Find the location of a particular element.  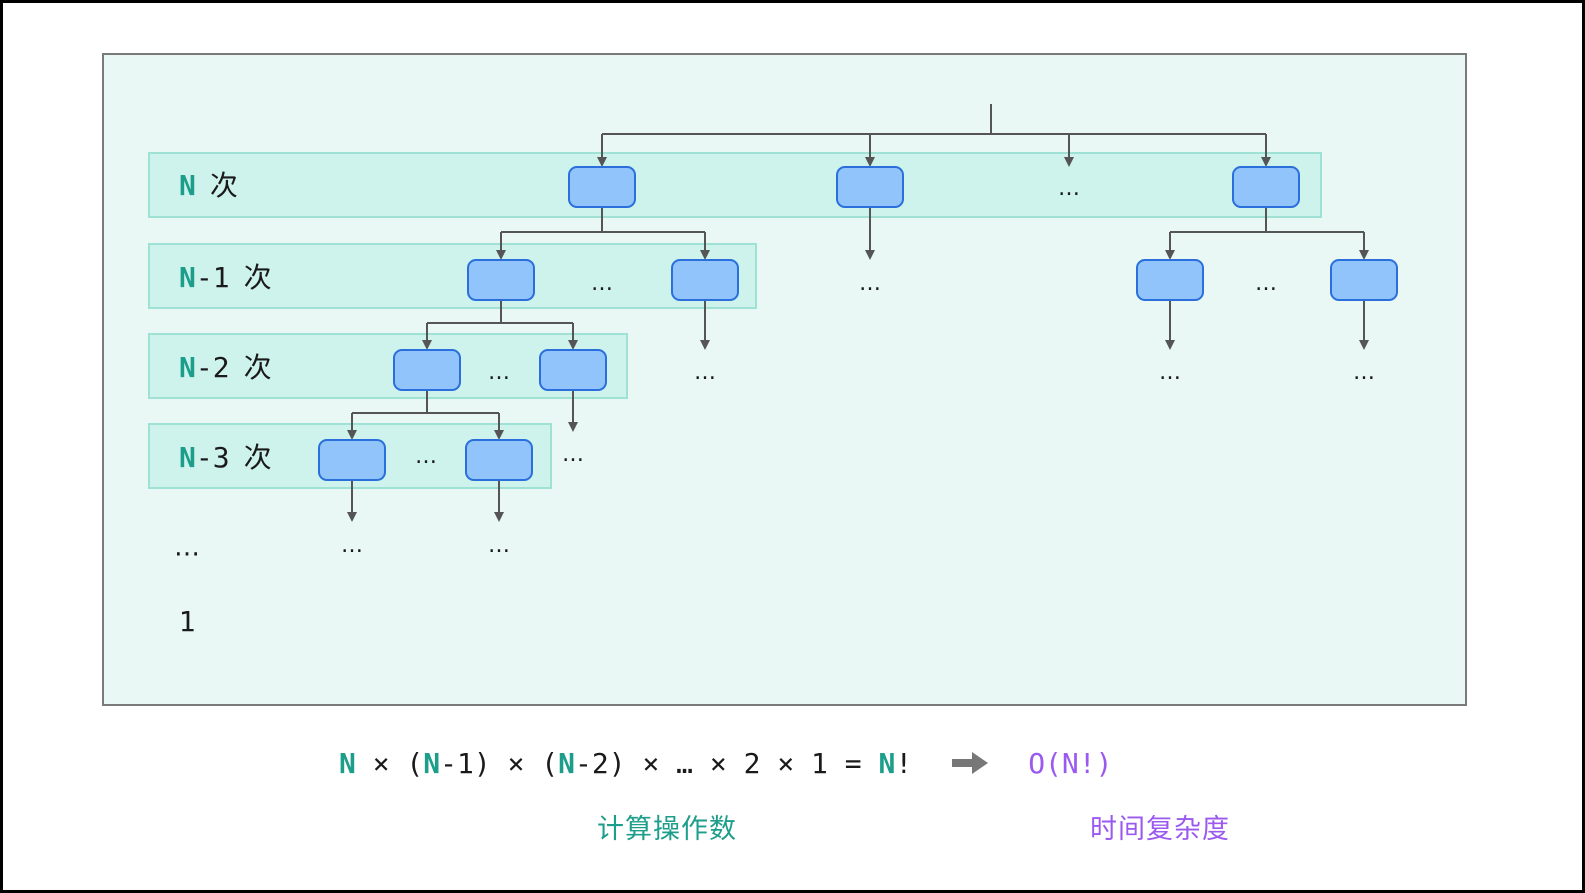

right-arrow-icon is located at coordinates (970, 763).